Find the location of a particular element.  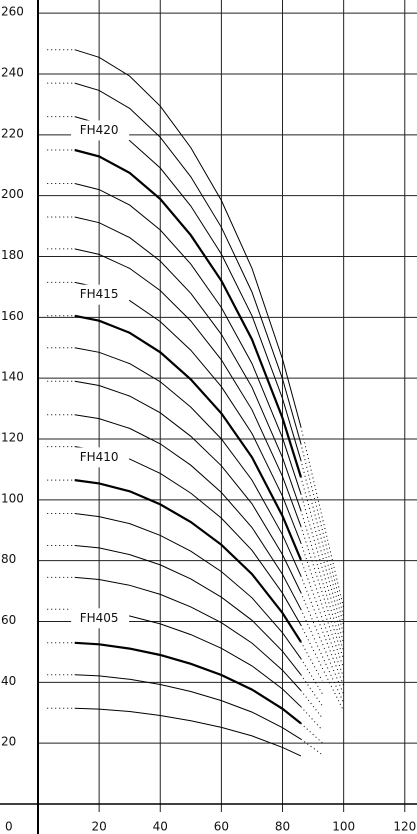

x-tick-label: 80 is located at coordinates (282, 827).